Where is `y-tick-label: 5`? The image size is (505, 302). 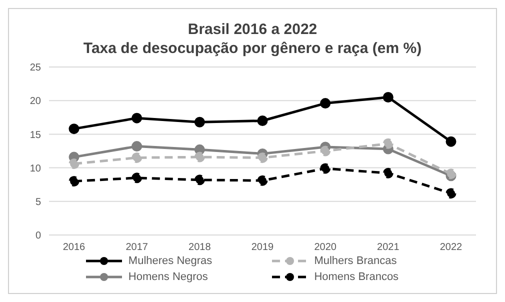 y-tick-label: 5 is located at coordinates (38, 202).